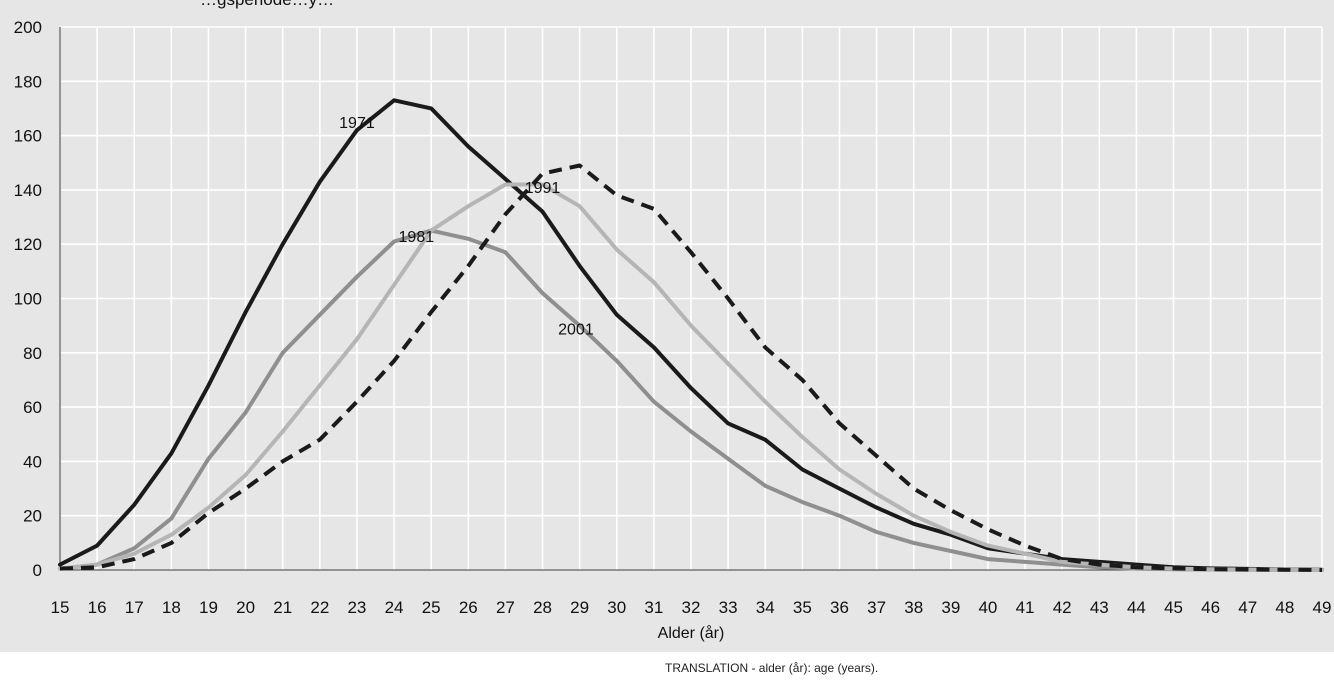  I want to click on series-labels: 1971 1981 1991 2001, so click(466, 226).